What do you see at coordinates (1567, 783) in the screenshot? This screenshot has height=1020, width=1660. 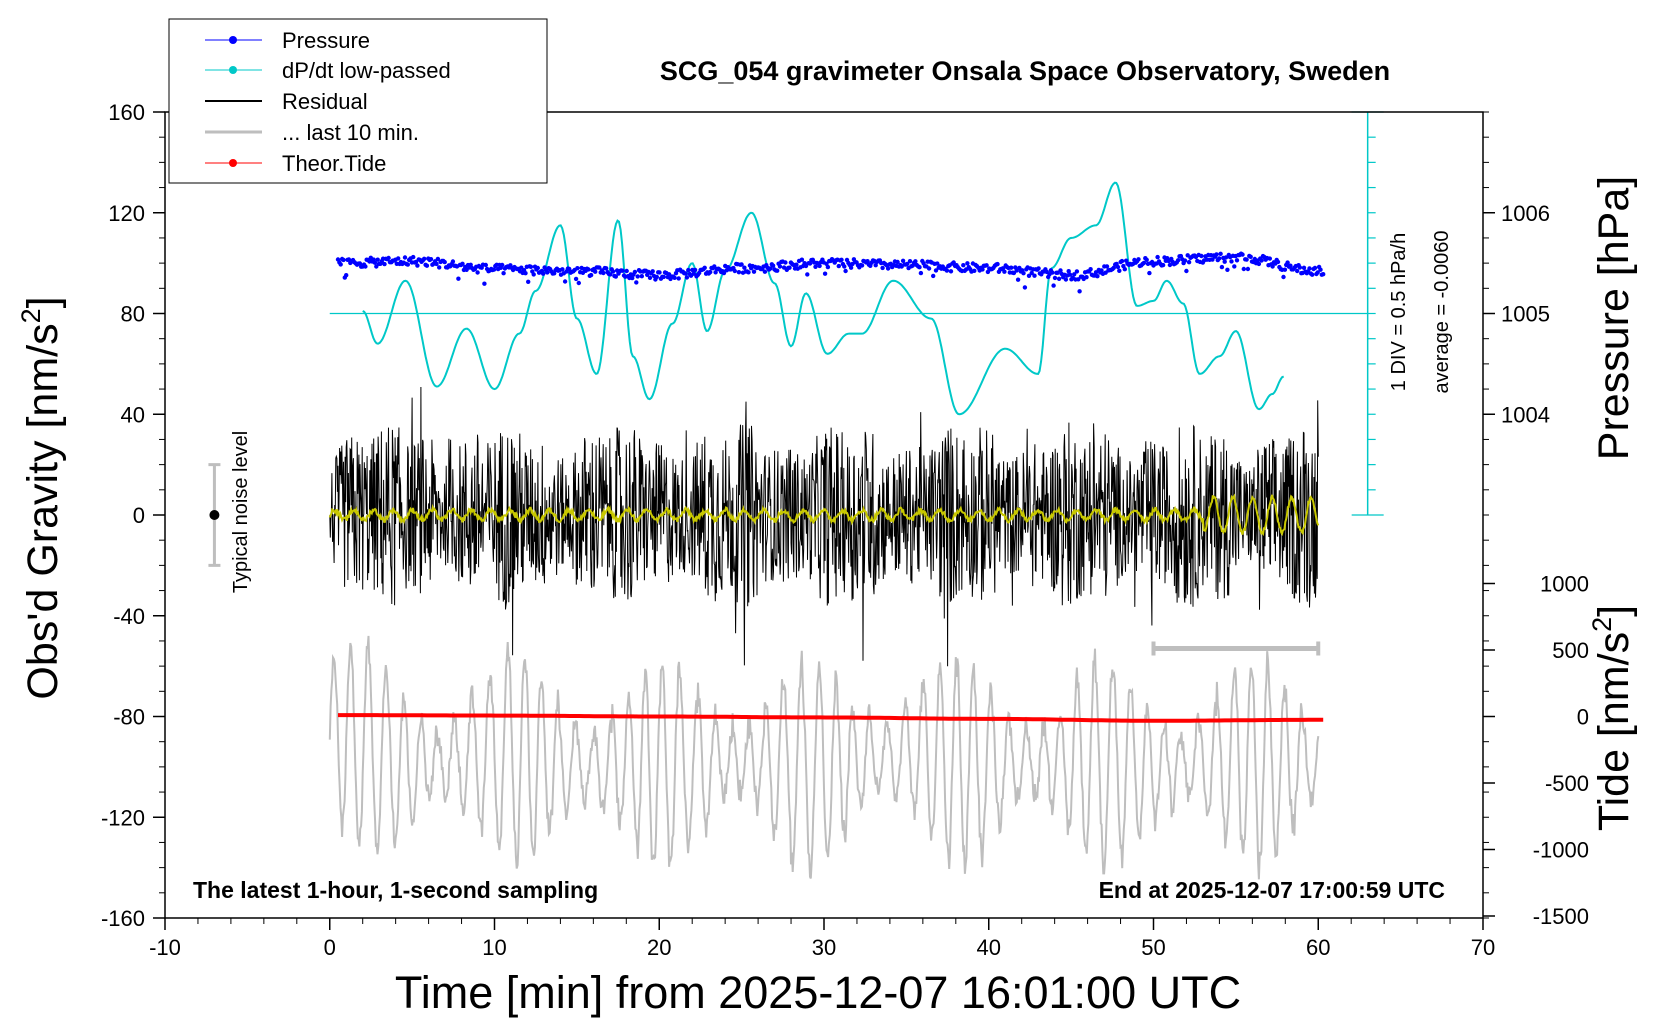 I see `tide-tick-label: -500` at bounding box center [1567, 783].